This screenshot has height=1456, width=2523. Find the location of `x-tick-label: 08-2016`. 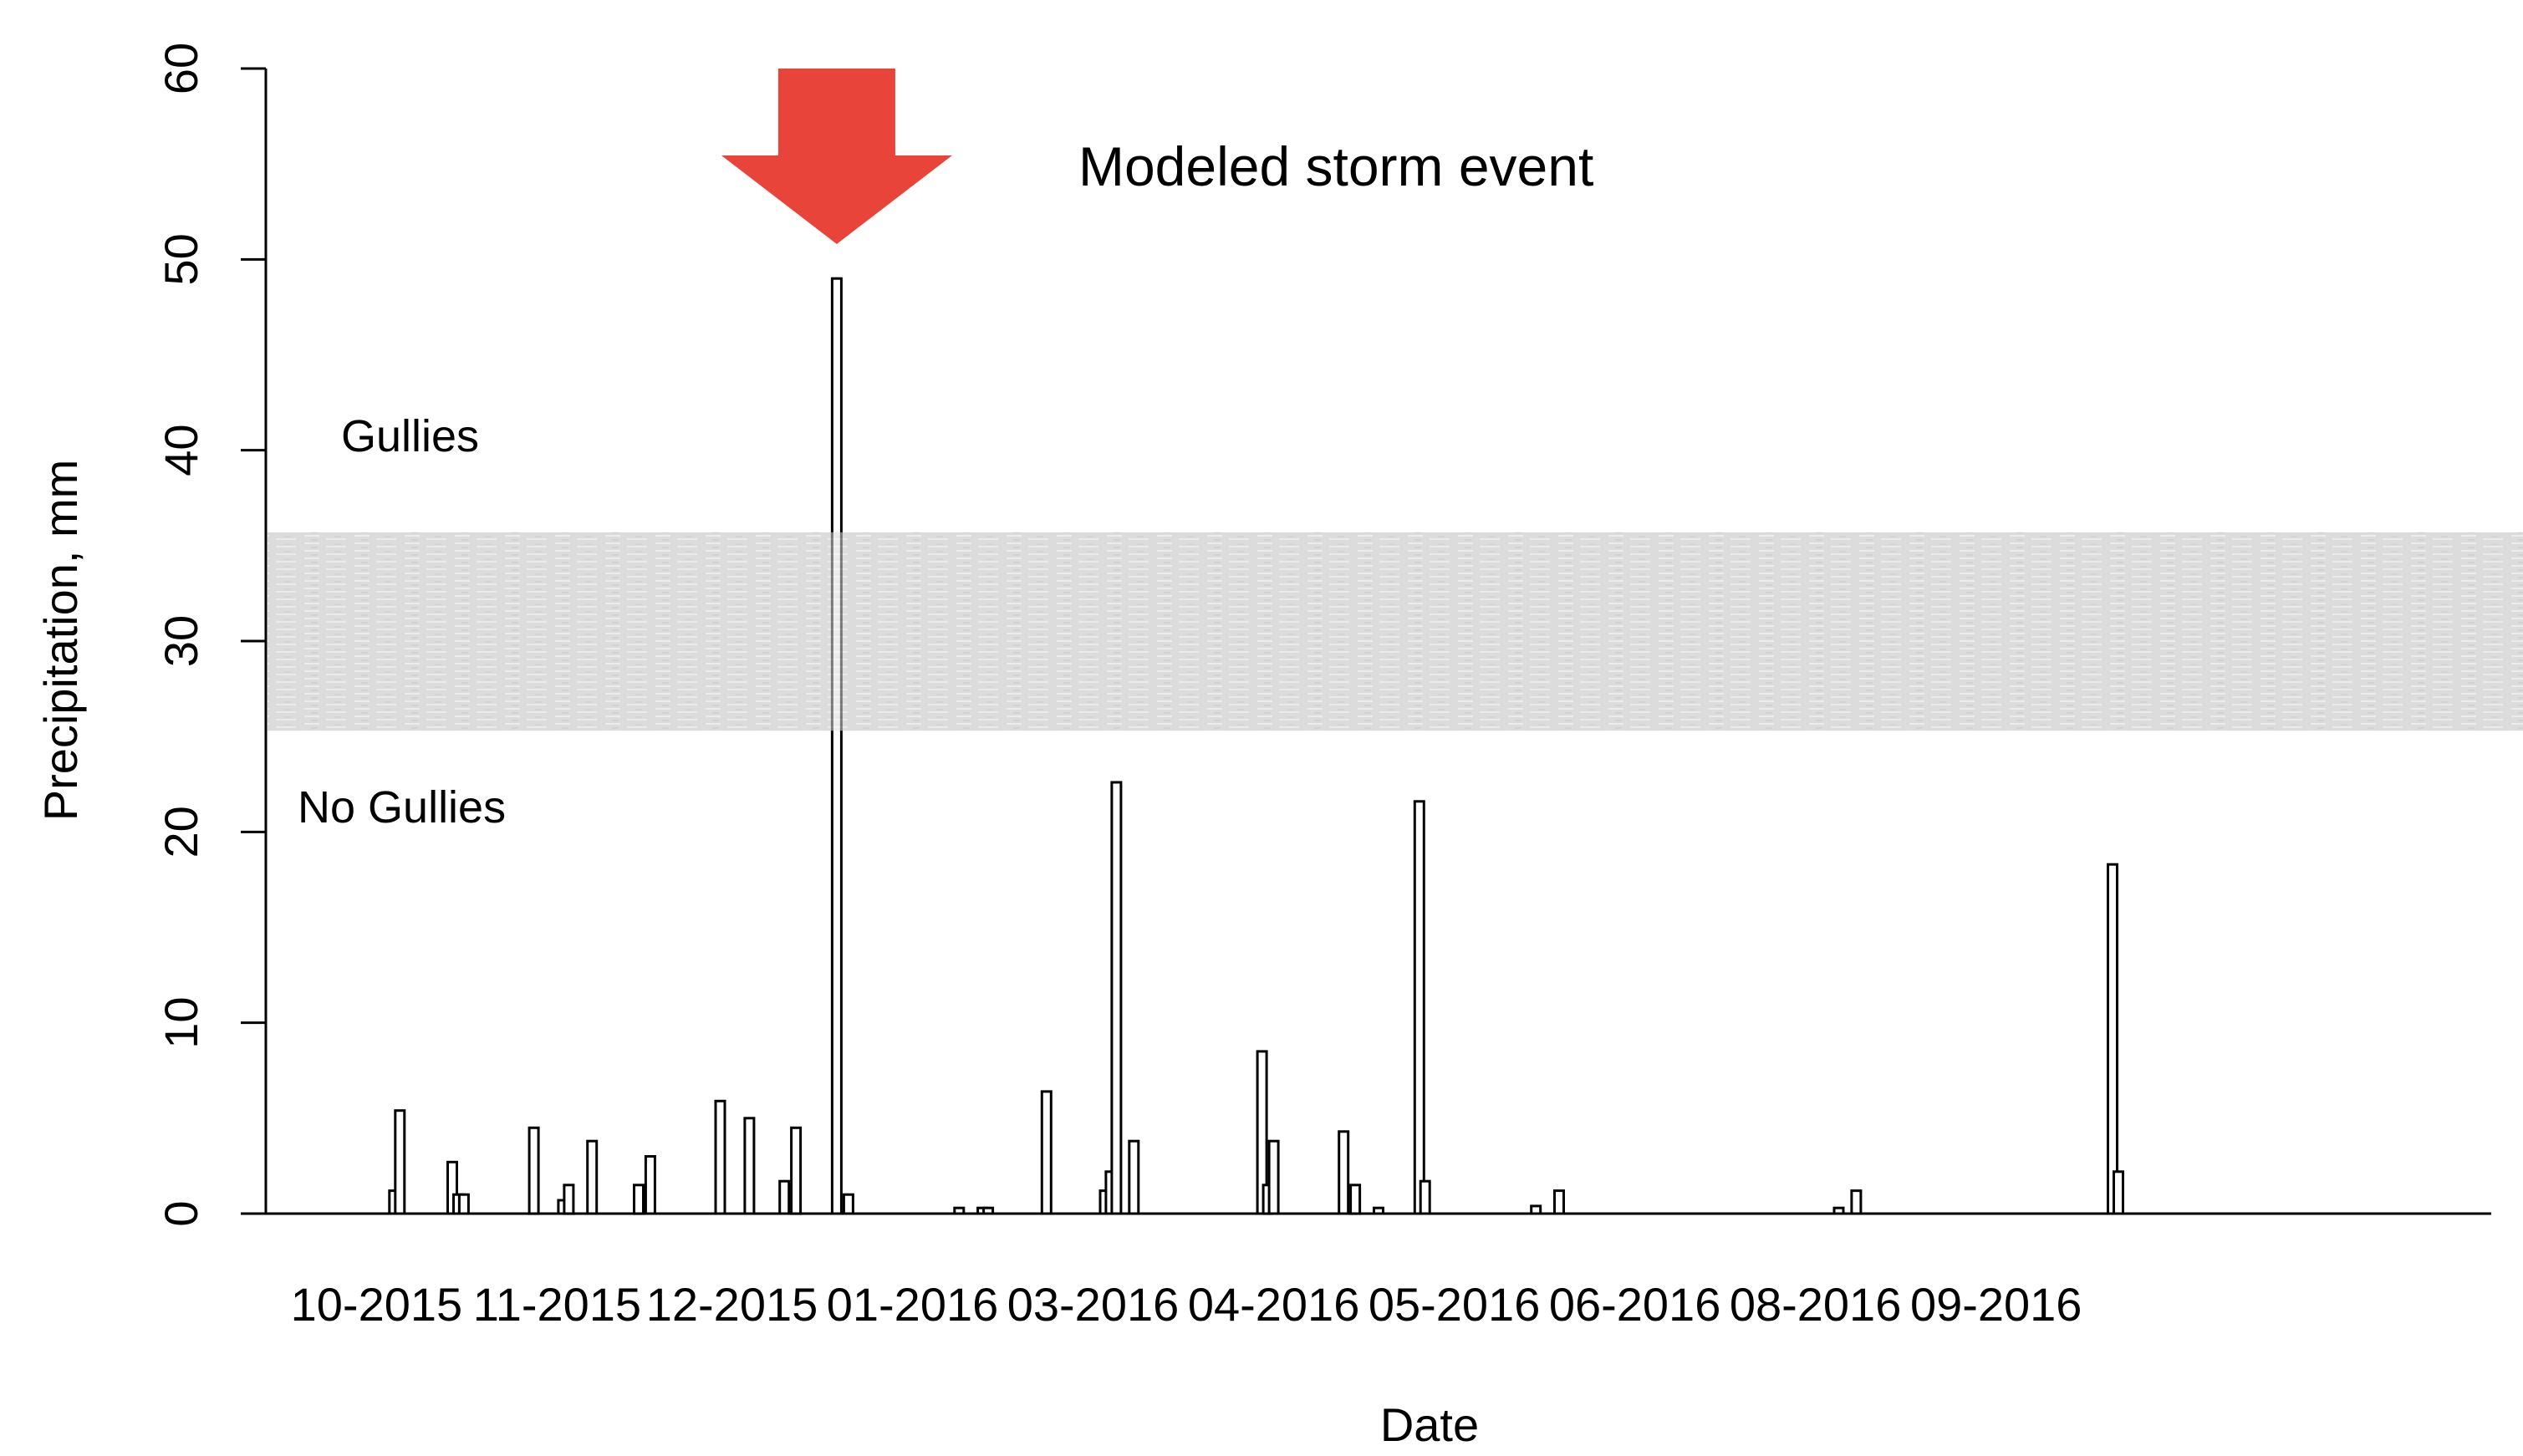

x-tick-label: 08-2016 is located at coordinates (1816, 1304).